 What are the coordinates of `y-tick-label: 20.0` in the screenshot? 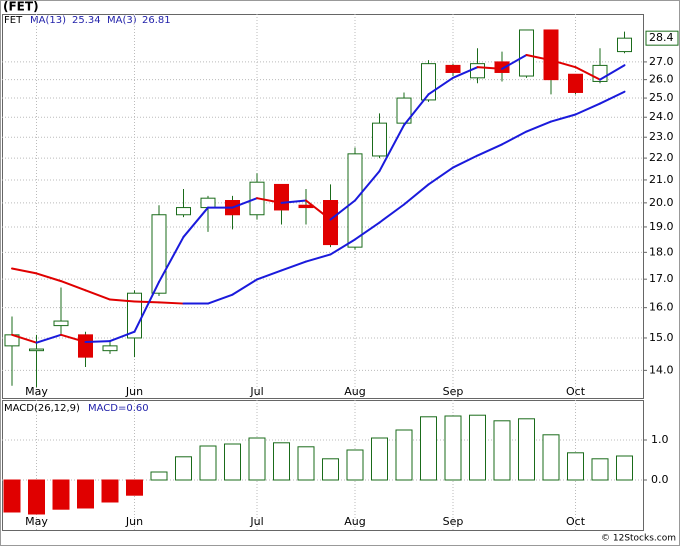 It's located at (661, 202).